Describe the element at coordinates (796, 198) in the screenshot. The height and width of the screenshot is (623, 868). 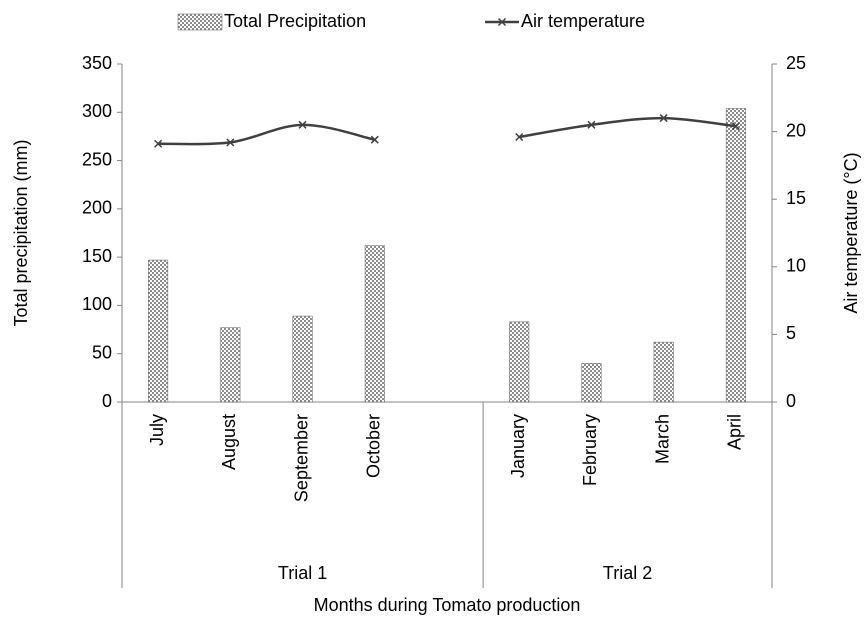
I see `y2-tick-label: 15` at that location.